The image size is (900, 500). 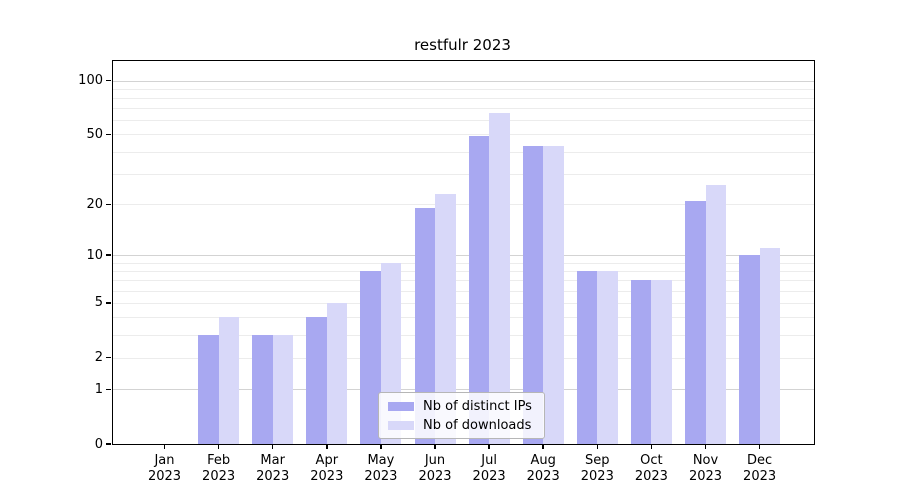 I want to click on legend-entry-downloads: Nb of downloads, so click(x=460, y=425).